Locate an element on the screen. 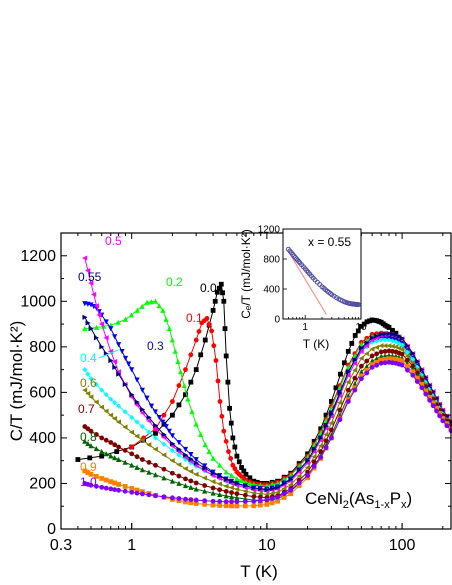 The width and height of the screenshot is (452, 585). y-tick-label: 600 is located at coordinates (42, 392).